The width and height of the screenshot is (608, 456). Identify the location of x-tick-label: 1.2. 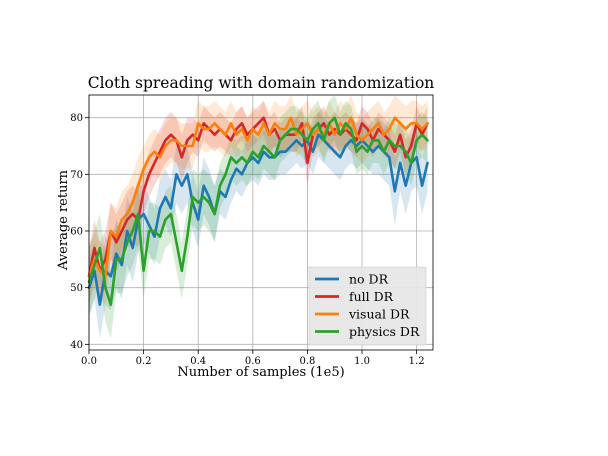
(417, 361).